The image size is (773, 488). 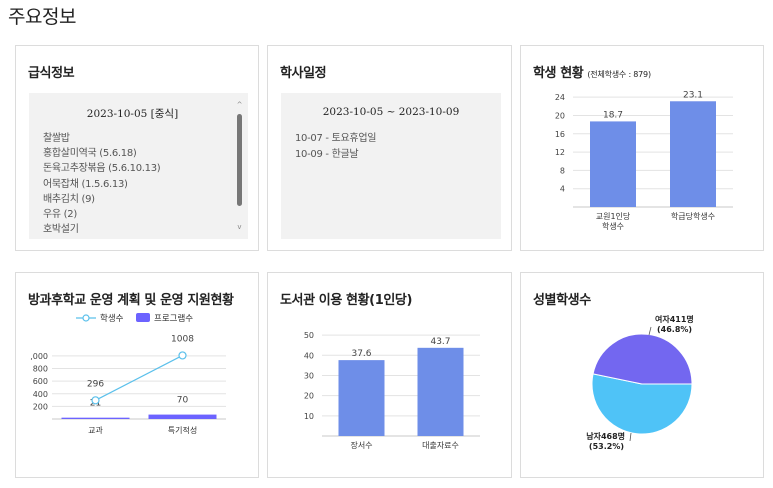 I want to click on schedule-item: 10-09 - 한글날, so click(x=327, y=154).